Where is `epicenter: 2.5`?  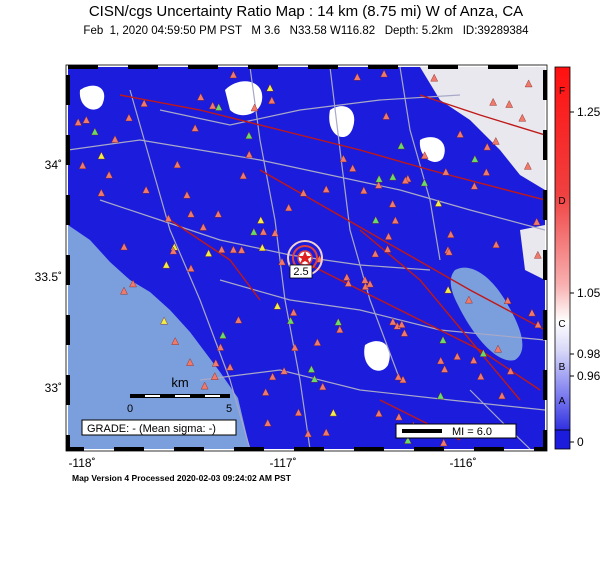
epicenter: 2.5 is located at coordinates (305, 259).